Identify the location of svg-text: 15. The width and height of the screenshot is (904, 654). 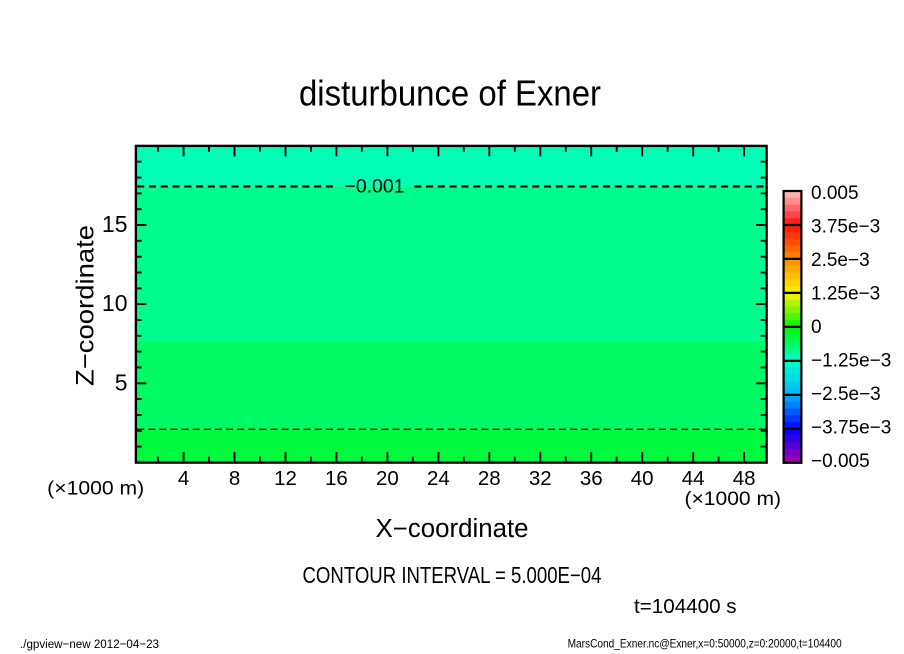
(115, 224).